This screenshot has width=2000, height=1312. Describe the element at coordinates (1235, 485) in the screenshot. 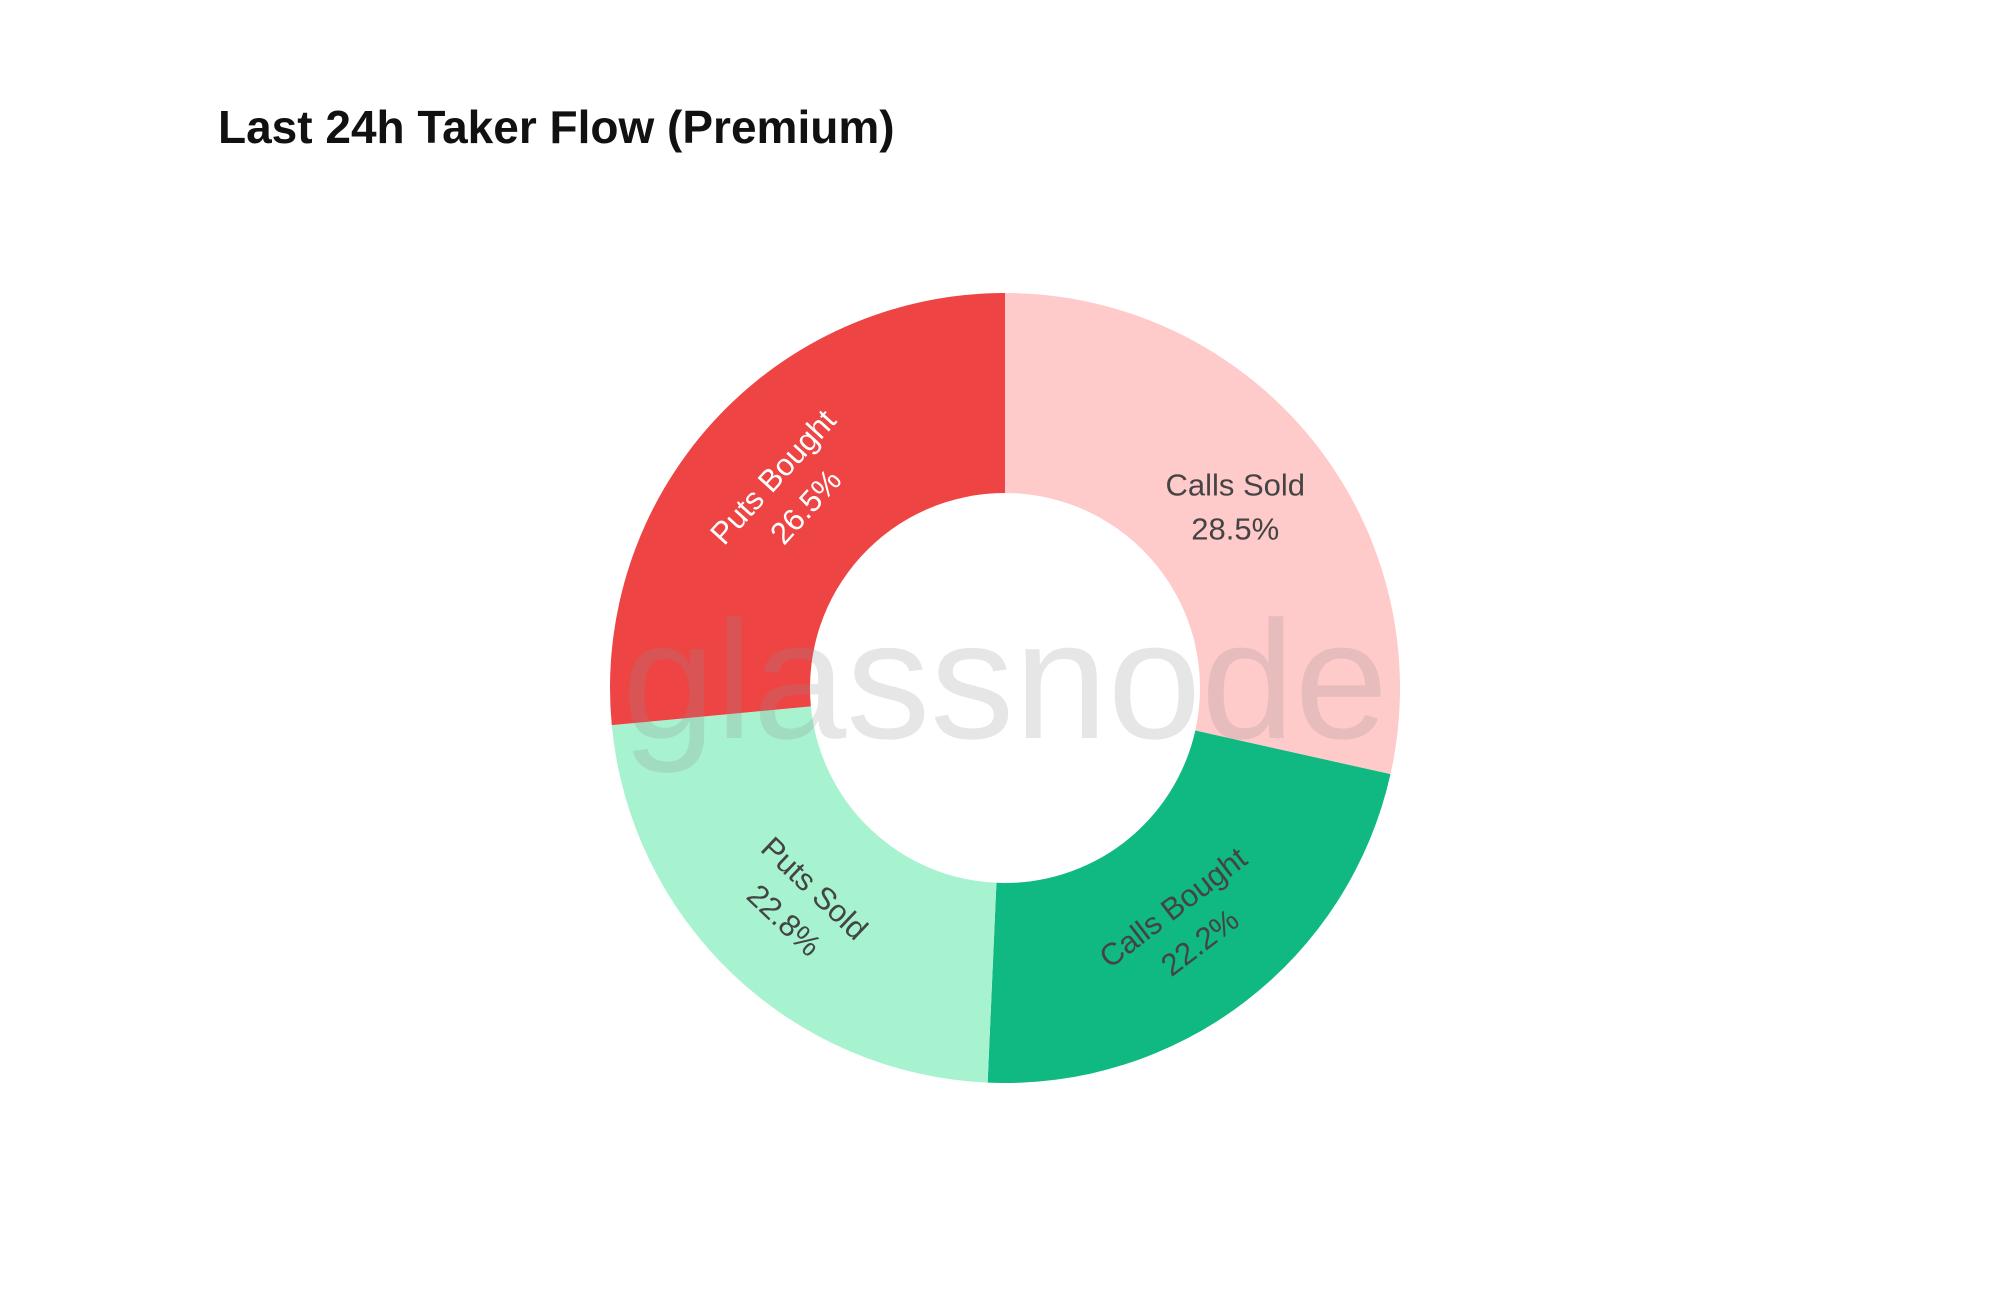

I see `slice-label-name: Calls Sold` at that location.